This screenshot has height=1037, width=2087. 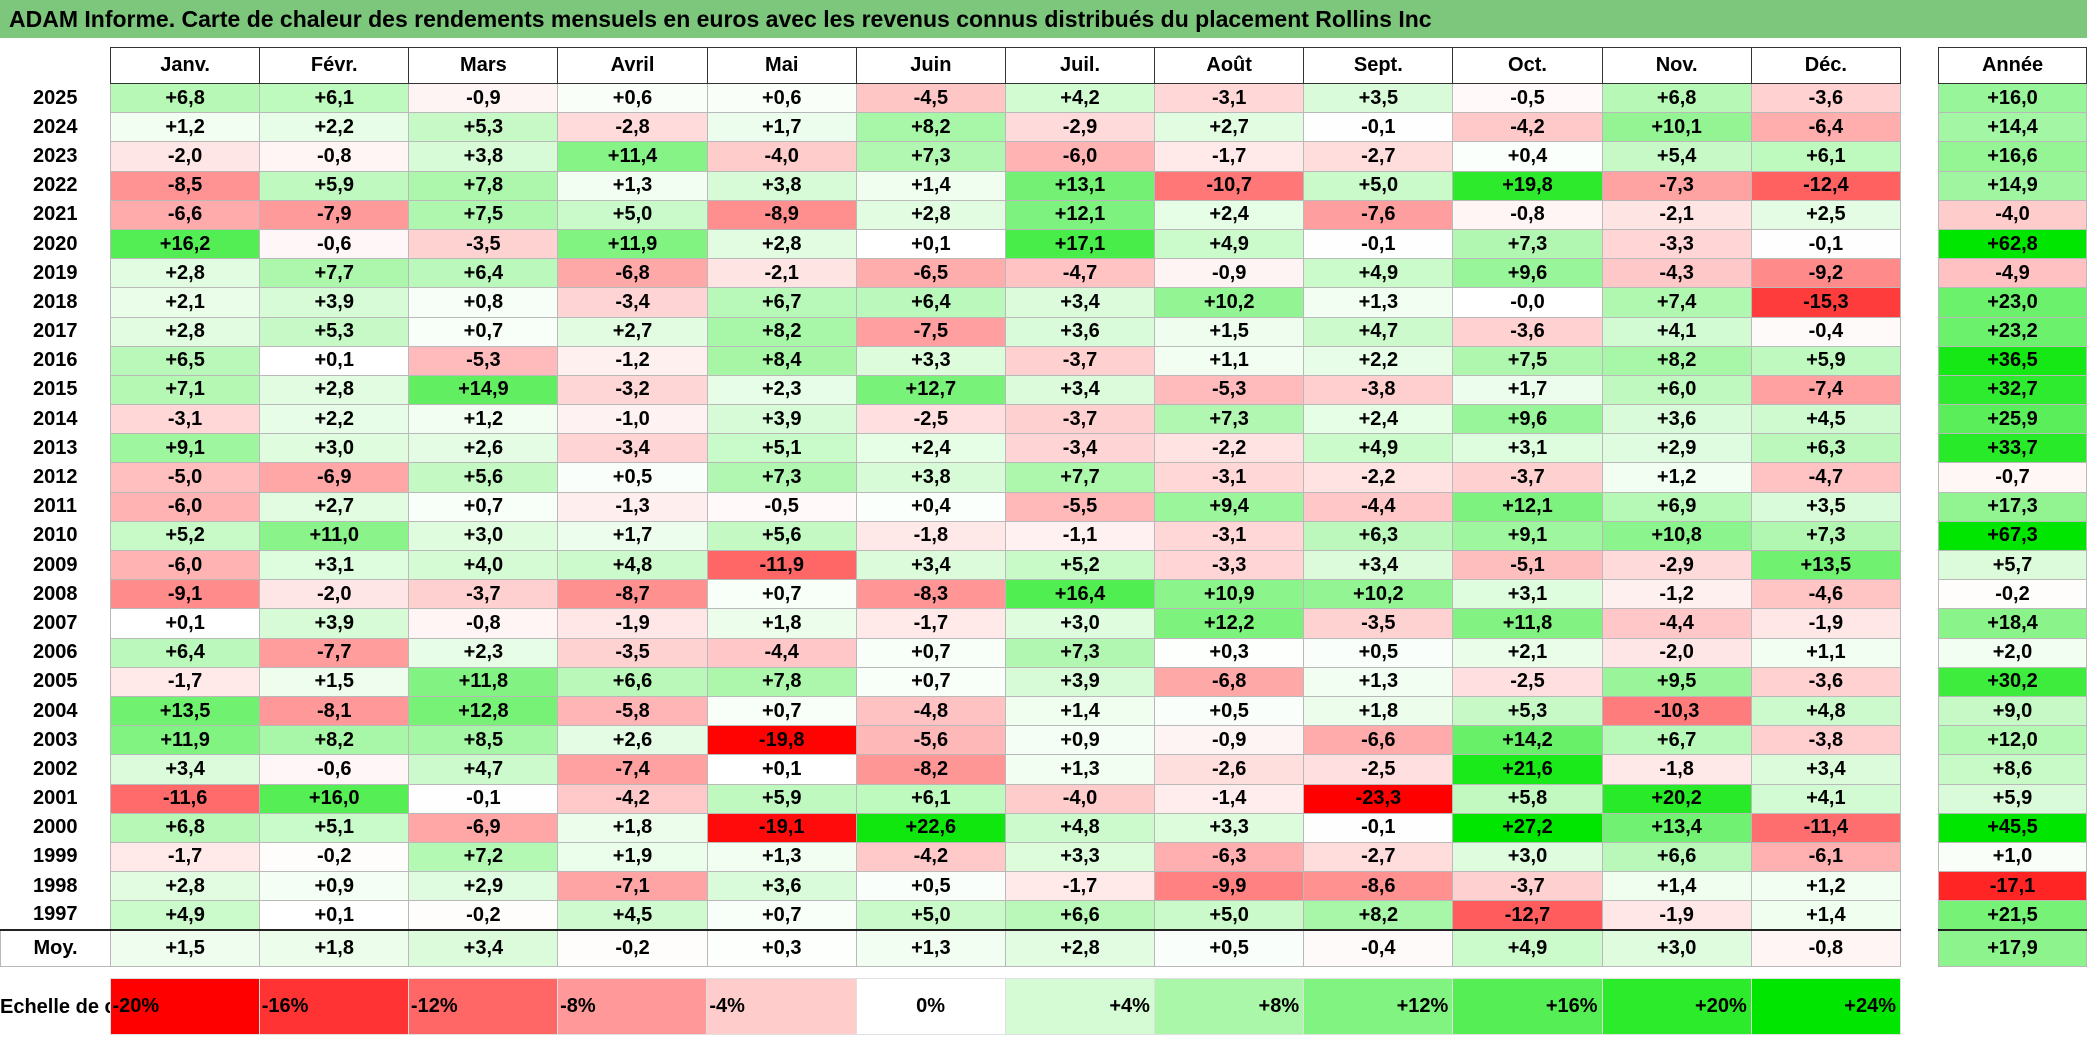 What do you see at coordinates (185, 390) in the screenshot?
I see `heatmap-cell: +7,1` at bounding box center [185, 390].